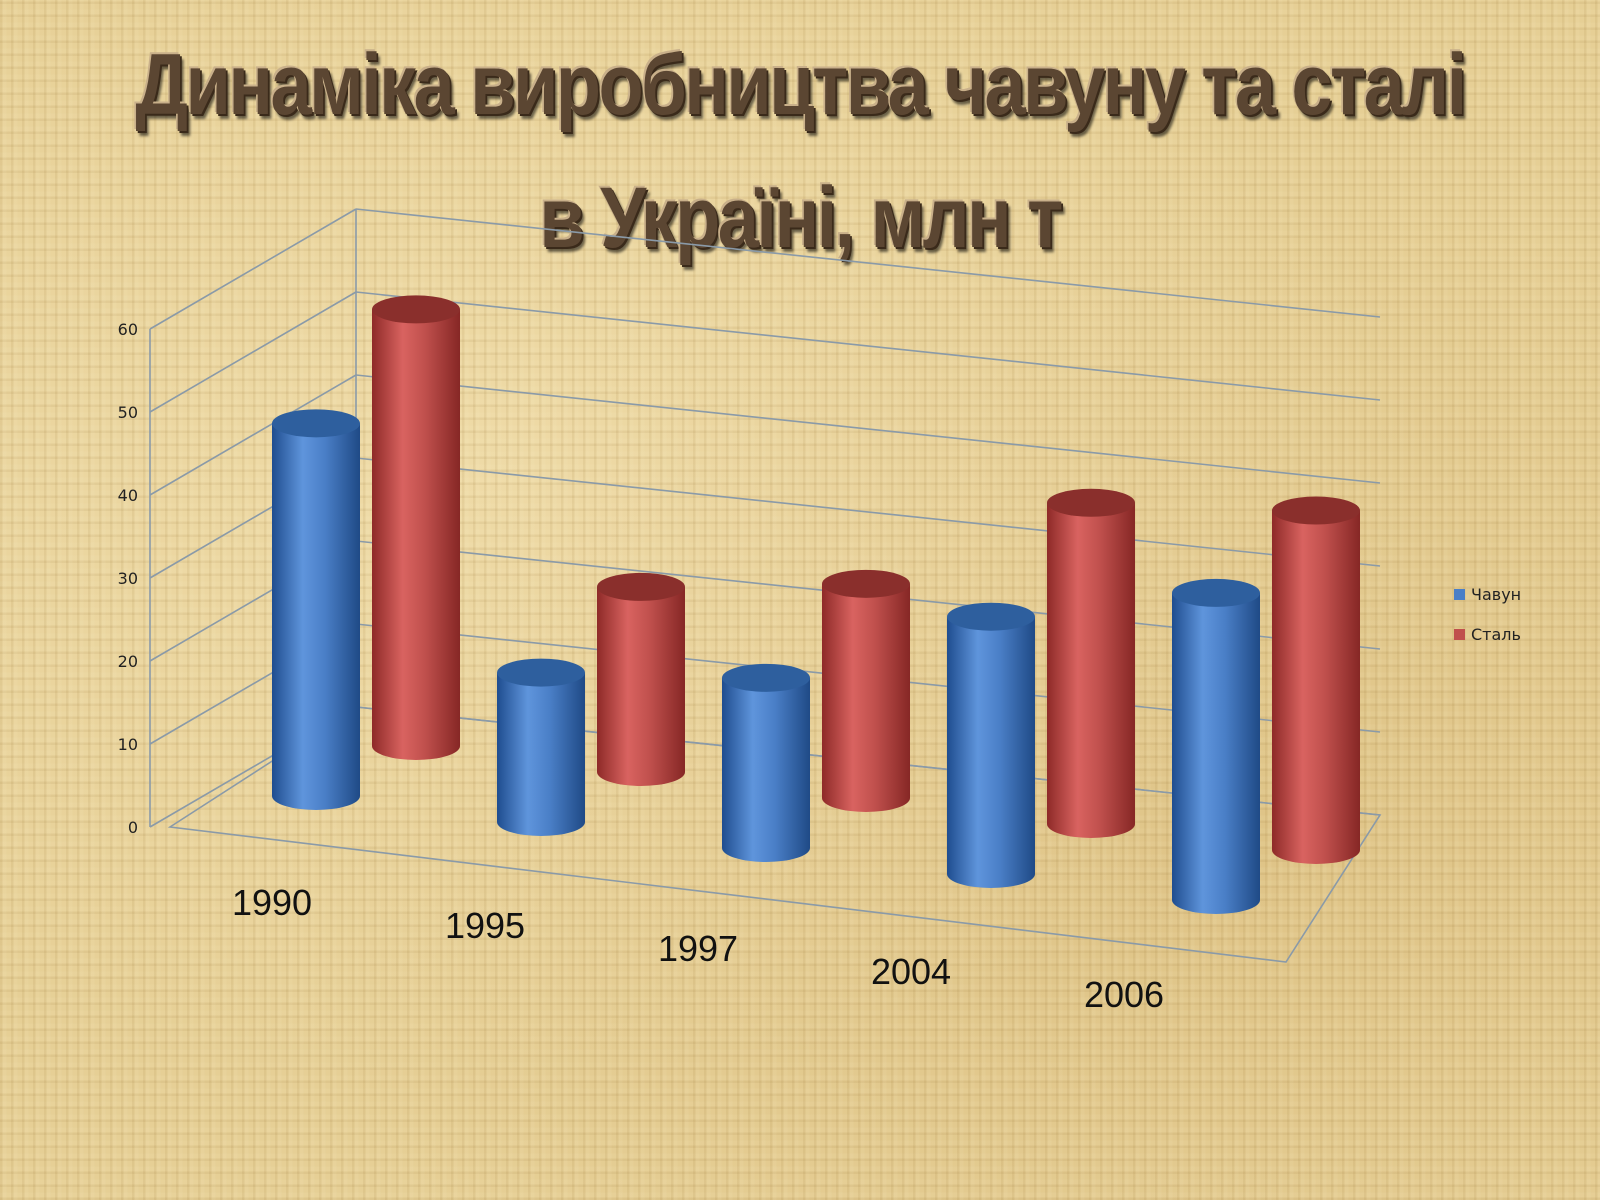  What do you see at coordinates (1496, 594) in the screenshot?
I see `legend-label-chavun: Чавун` at bounding box center [1496, 594].